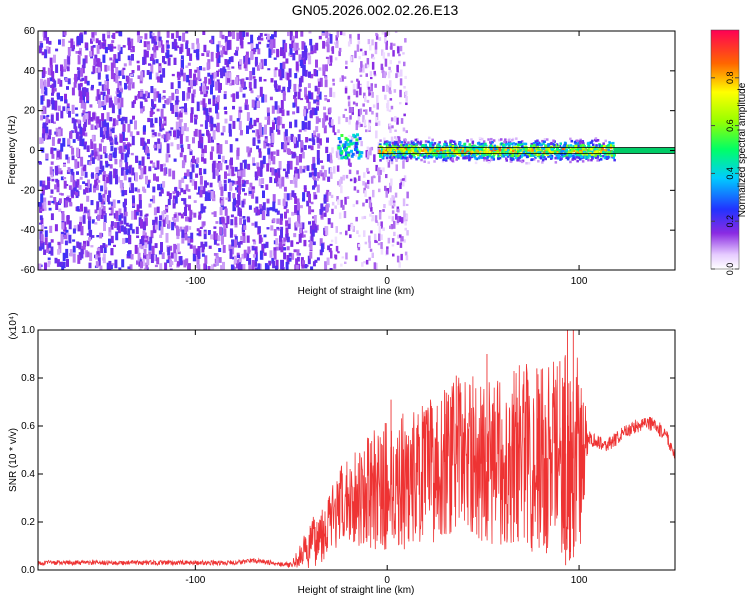 This screenshot has width=750, height=600. What do you see at coordinates (356, 291) in the screenshot?
I see `spectrogram-x-axis-label: Height of straight line (km)` at bounding box center [356, 291].